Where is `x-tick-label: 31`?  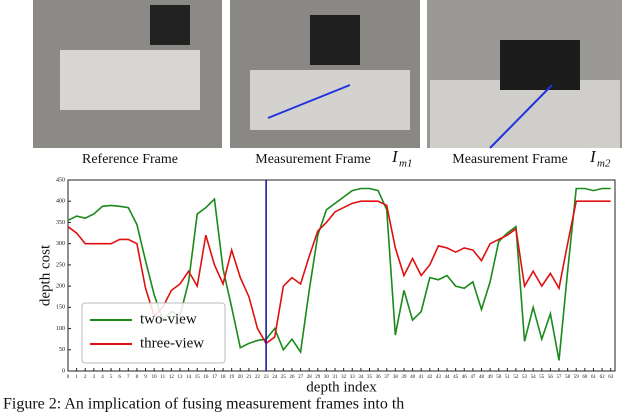
x-tick-label: 31 is located at coordinates (336, 377).